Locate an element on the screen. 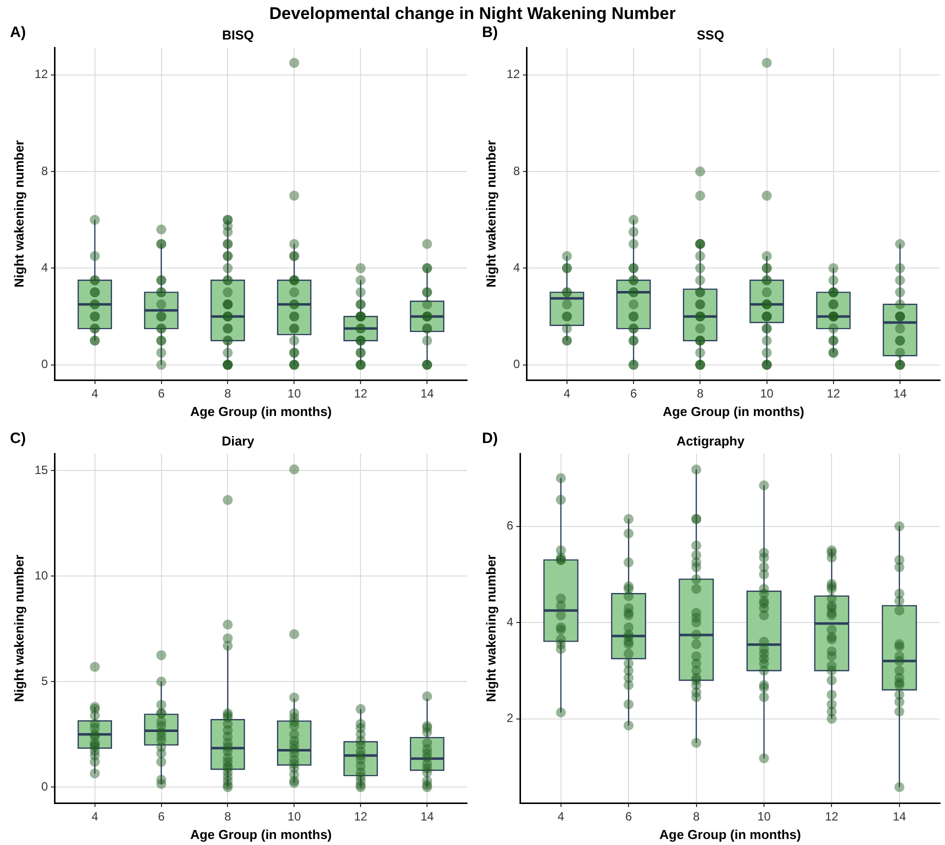  chart-title: BISQ is located at coordinates (238, 34).